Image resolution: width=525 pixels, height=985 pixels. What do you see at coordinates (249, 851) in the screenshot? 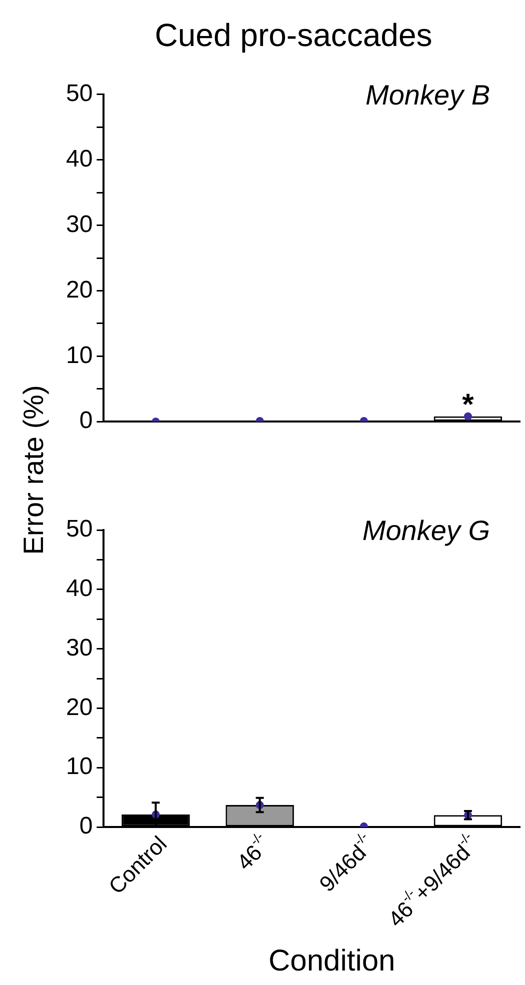
I see `x-tick-label: 46-/-` at bounding box center [249, 851].